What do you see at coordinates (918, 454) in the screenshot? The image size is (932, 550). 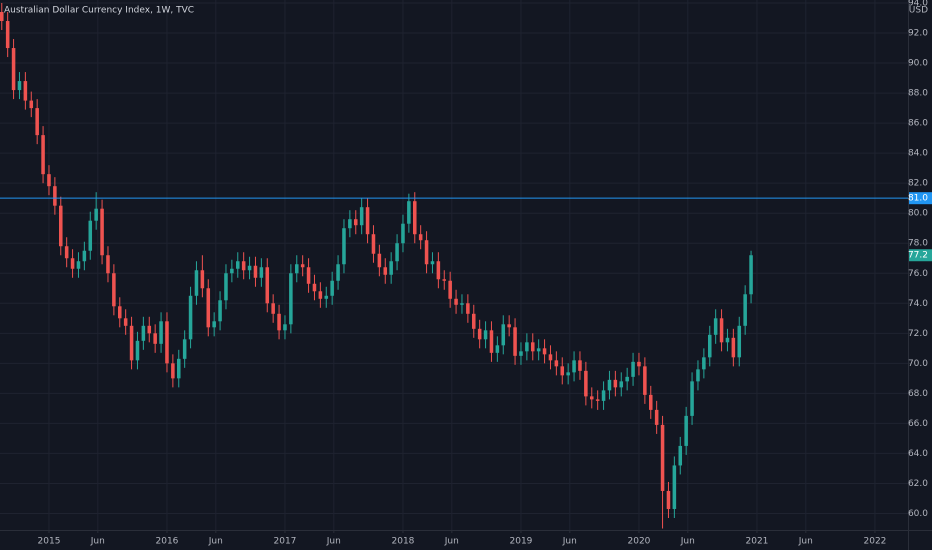 I see `y-tick-label: 64.0` at bounding box center [918, 454].